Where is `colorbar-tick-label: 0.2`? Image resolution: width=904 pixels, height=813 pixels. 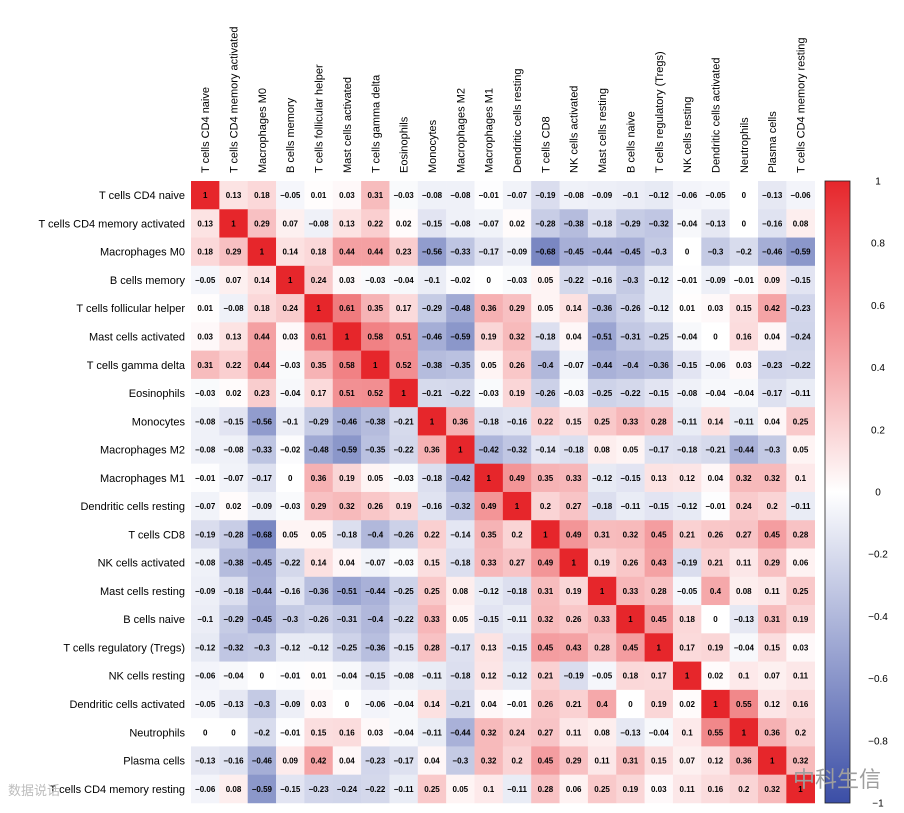 colorbar-tick-label: 0.2 is located at coordinates (878, 430).